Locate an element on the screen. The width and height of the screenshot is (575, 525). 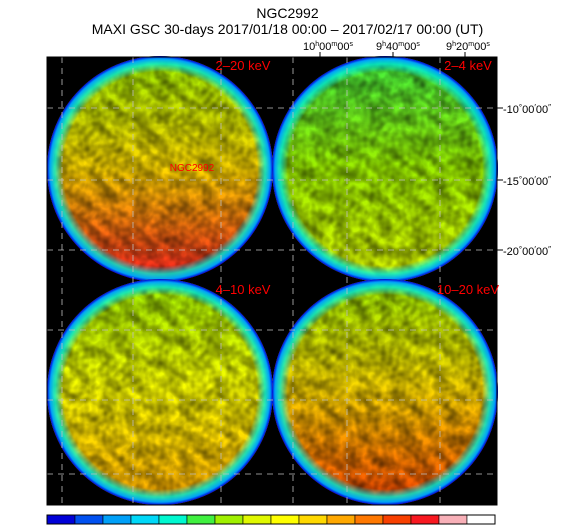
band-label-0: 2–20 keV is located at coordinates (243, 65).